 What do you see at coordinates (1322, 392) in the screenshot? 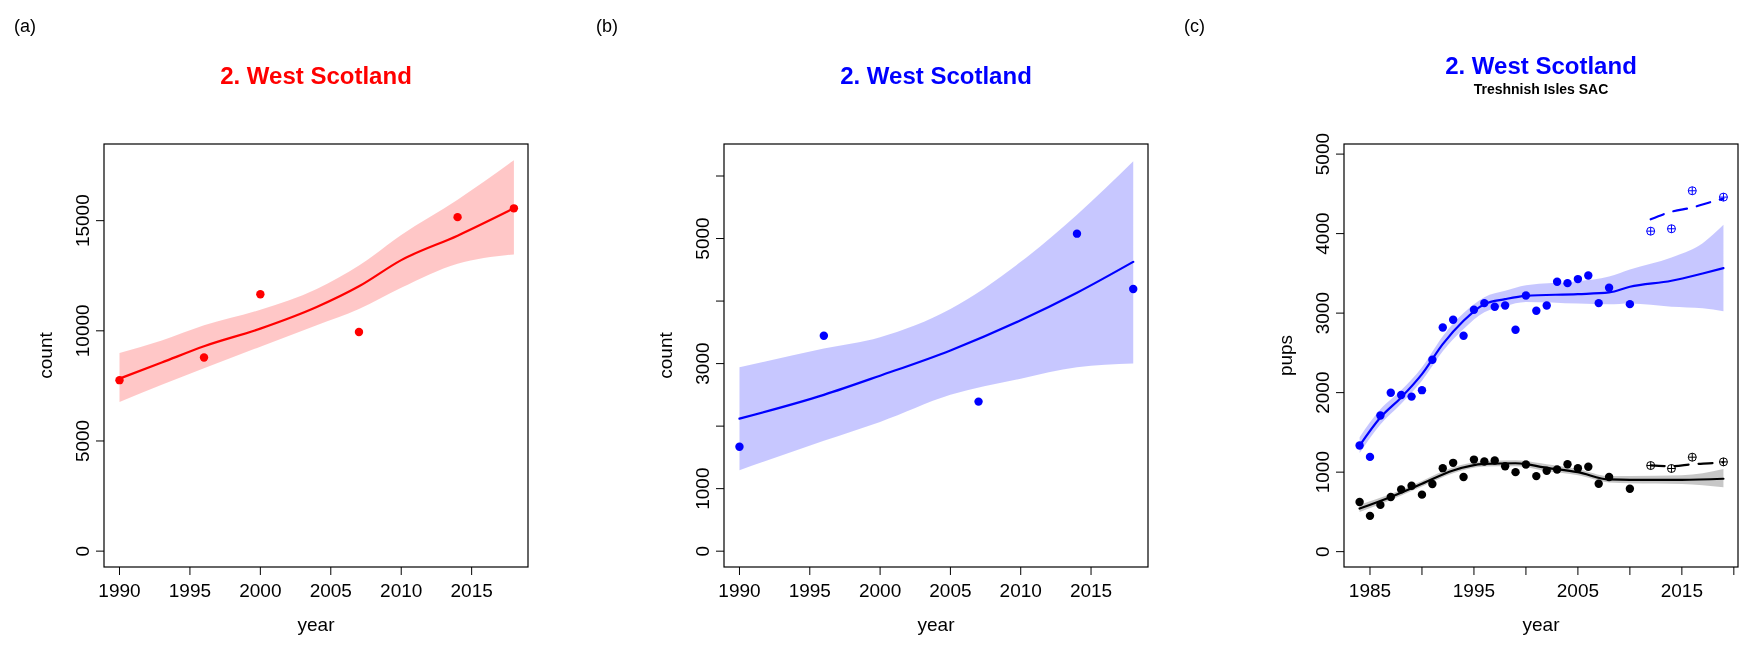
I see `y-tick-label: 2000` at bounding box center [1322, 392].